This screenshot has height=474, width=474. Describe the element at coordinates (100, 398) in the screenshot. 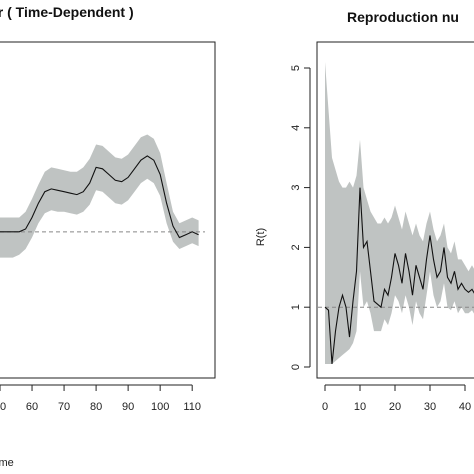

I see `left-x-axis: 50 60 70 80 90 100 110` at that location.